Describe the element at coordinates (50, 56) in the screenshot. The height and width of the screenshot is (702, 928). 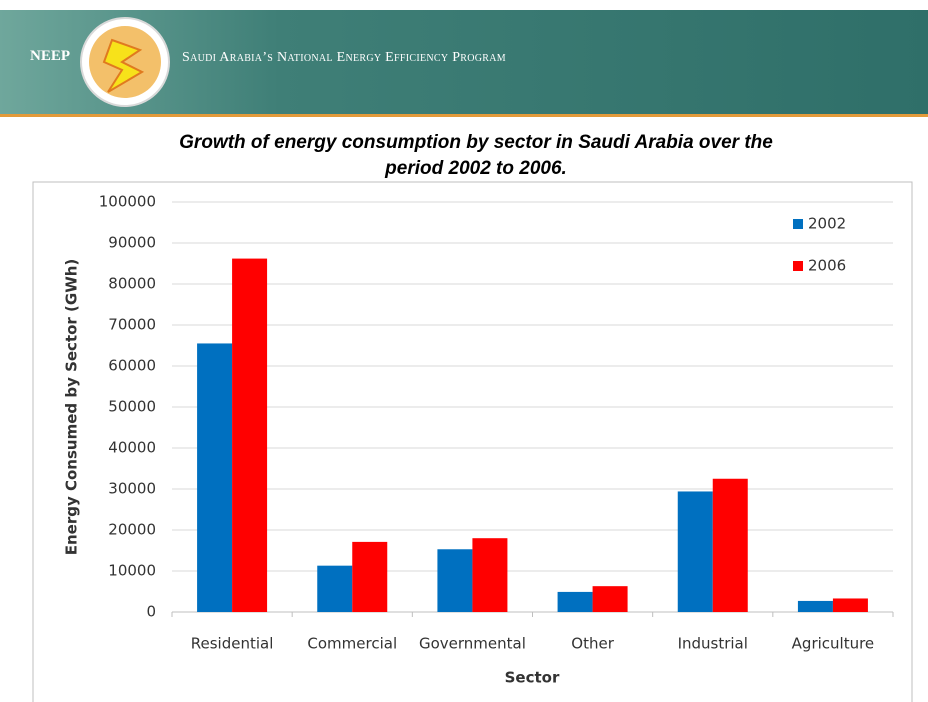
I see `brand: NEEP` at that location.